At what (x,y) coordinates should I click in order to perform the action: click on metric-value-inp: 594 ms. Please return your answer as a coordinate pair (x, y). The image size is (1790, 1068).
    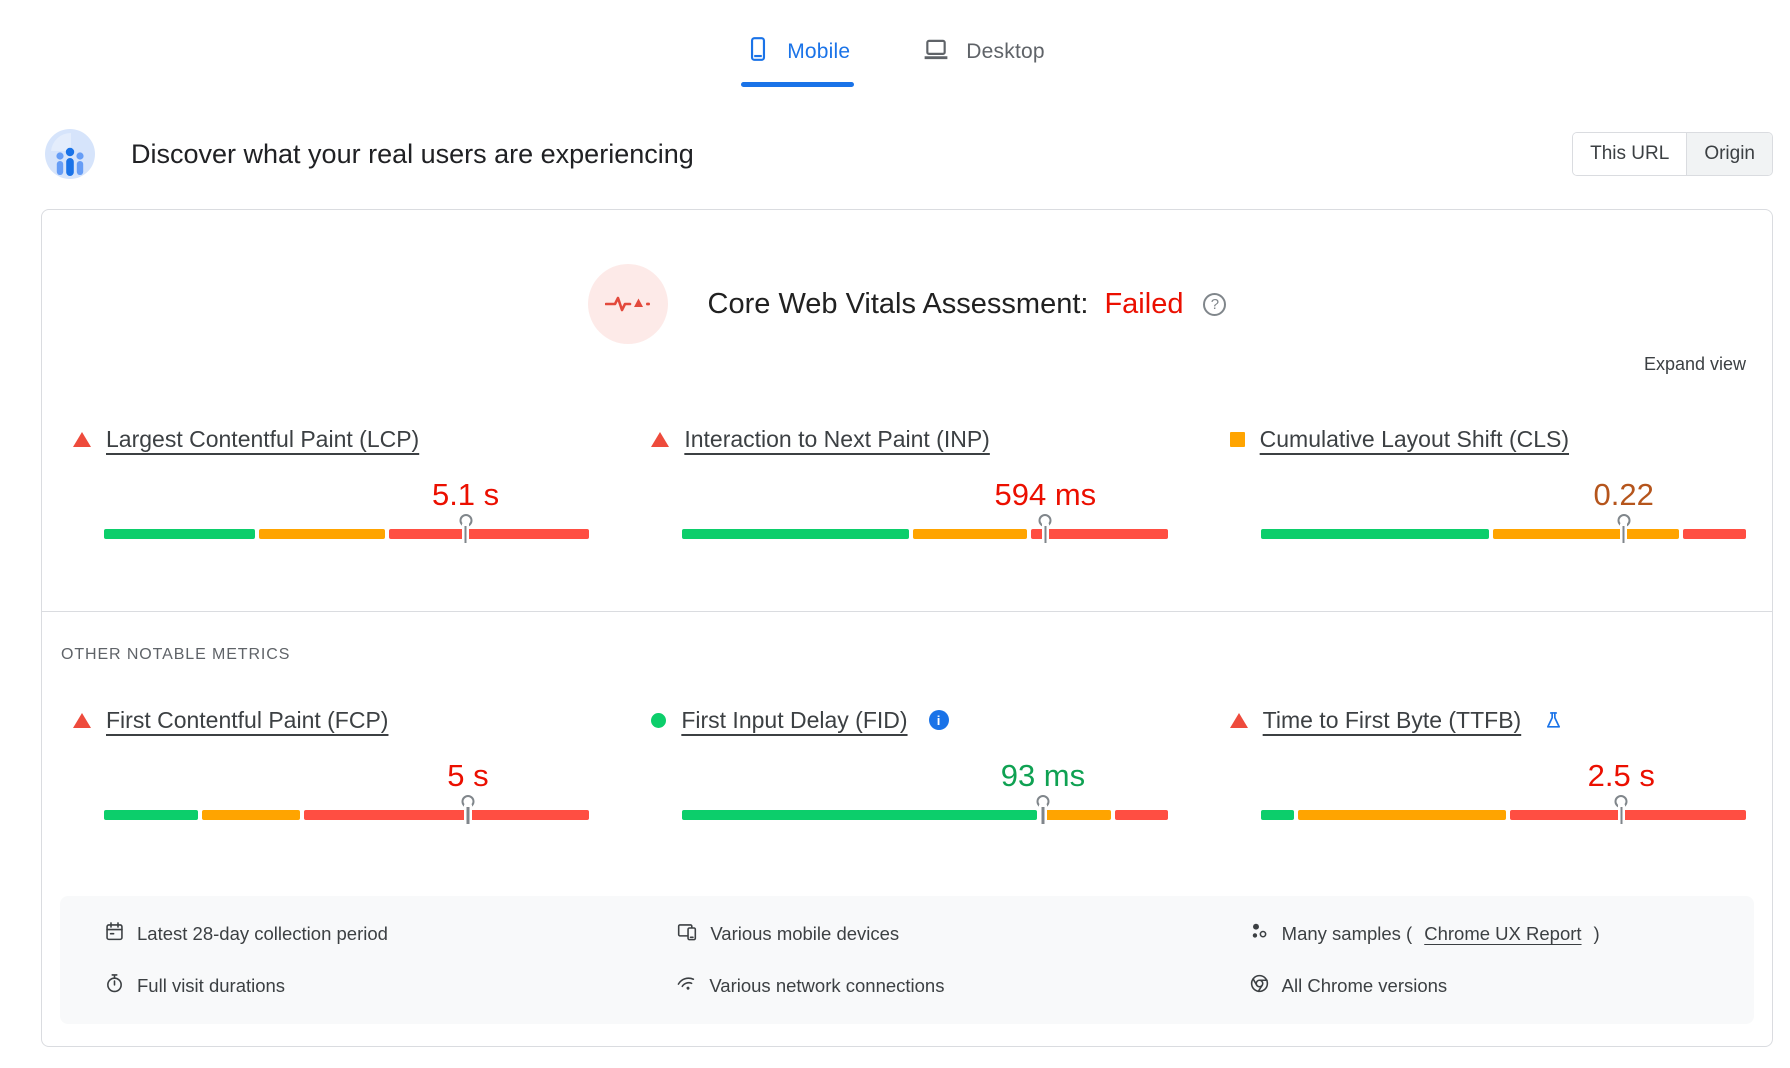
    Looking at the image, I should click on (1045, 494).